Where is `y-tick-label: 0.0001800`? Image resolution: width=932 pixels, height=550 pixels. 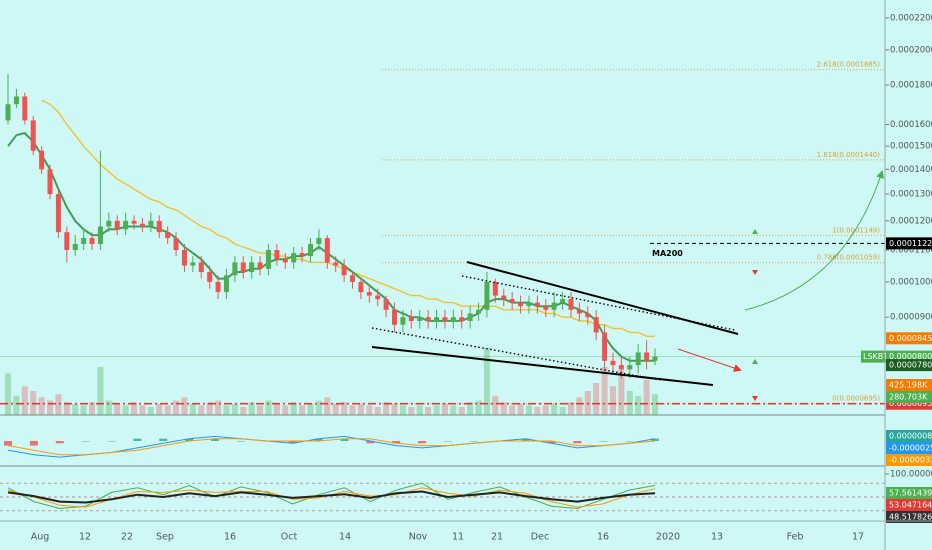 y-tick-label: 0.0001800 is located at coordinates (911, 86).